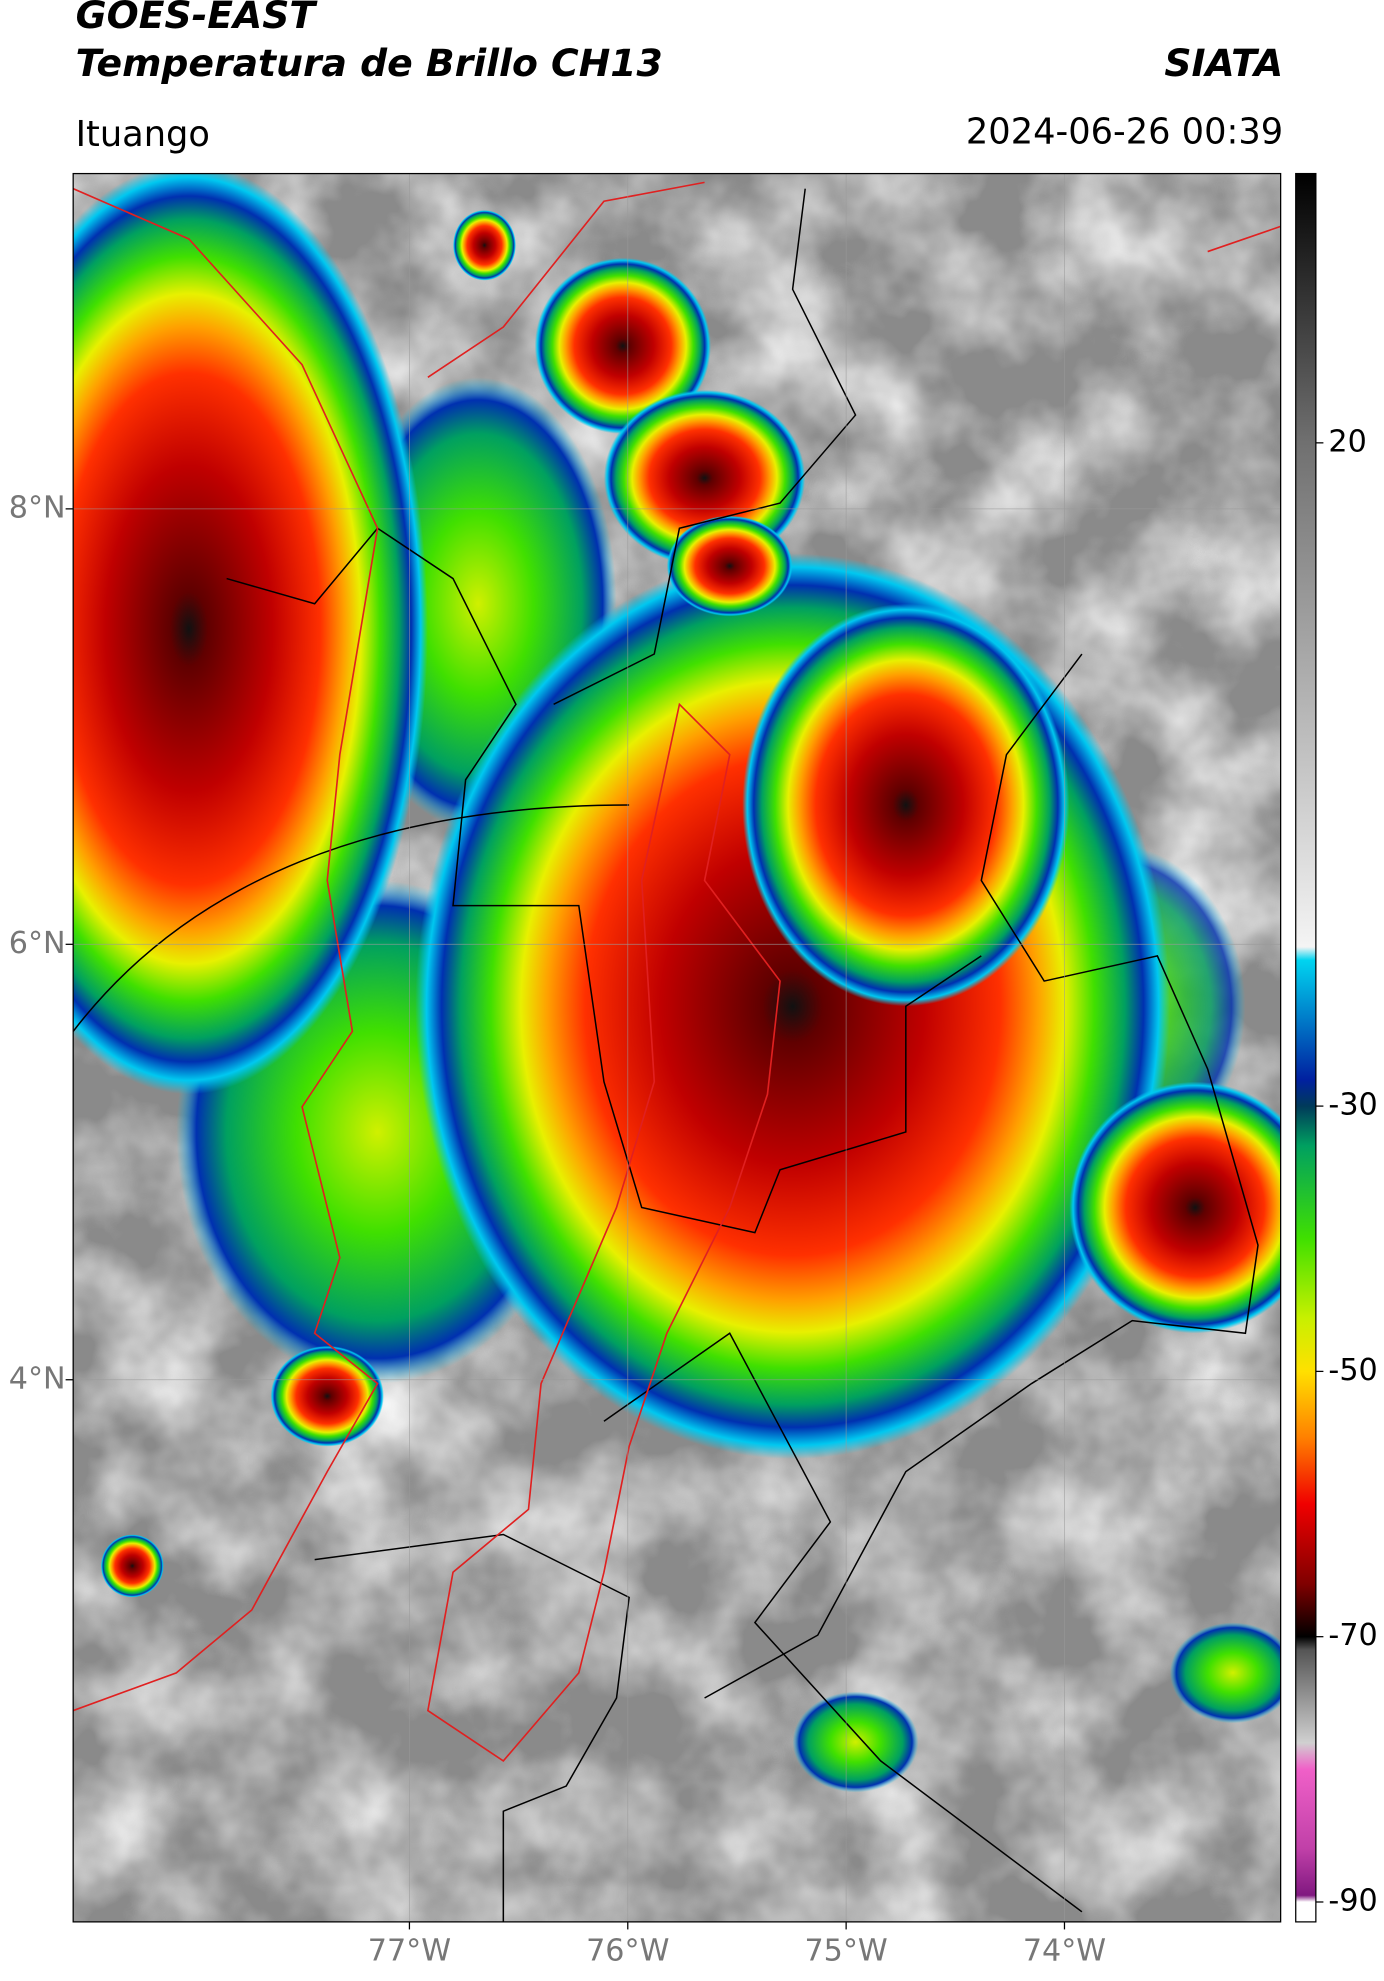  Describe the element at coordinates (143, 134) in the screenshot. I see `location: Ituango` at that location.